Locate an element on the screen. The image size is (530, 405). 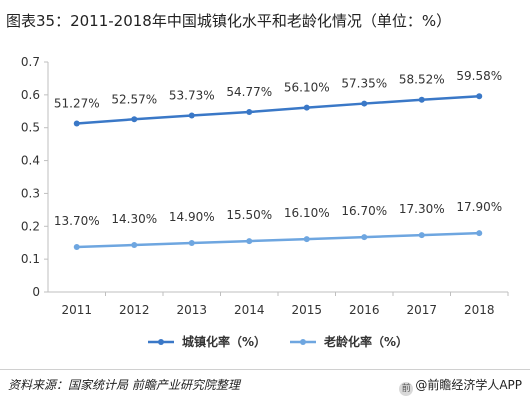
series-2-data-label: 14.30% is located at coordinates (134, 219).